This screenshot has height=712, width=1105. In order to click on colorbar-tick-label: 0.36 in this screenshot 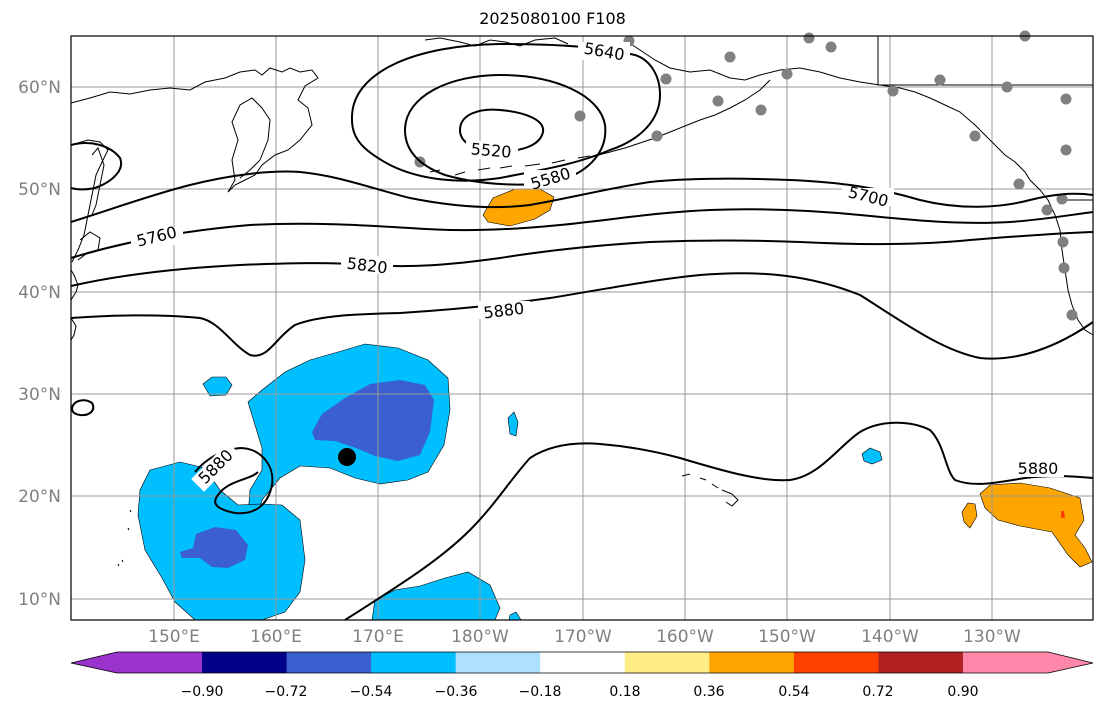, I will do `click(708, 692)`.